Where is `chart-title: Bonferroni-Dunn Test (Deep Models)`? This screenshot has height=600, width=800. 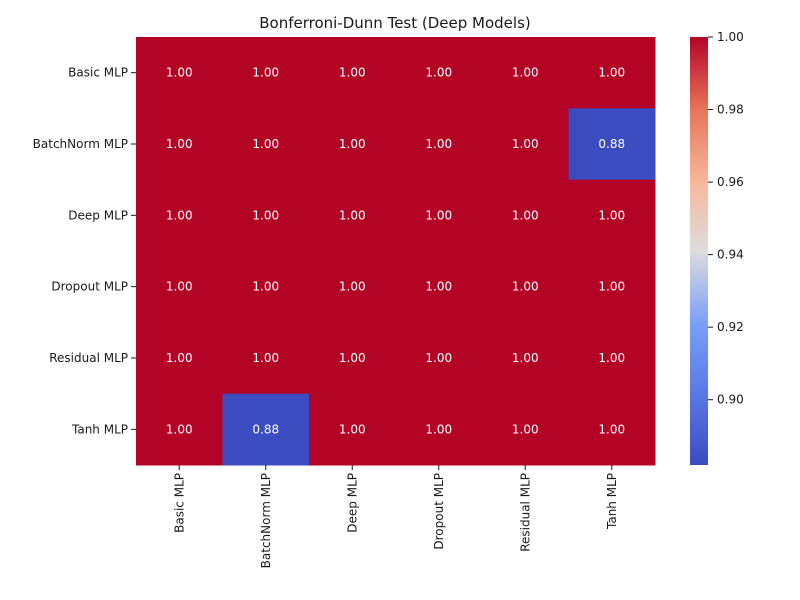
chart-title: Bonferroni-Dunn Test (Deep Models) is located at coordinates (395, 23).